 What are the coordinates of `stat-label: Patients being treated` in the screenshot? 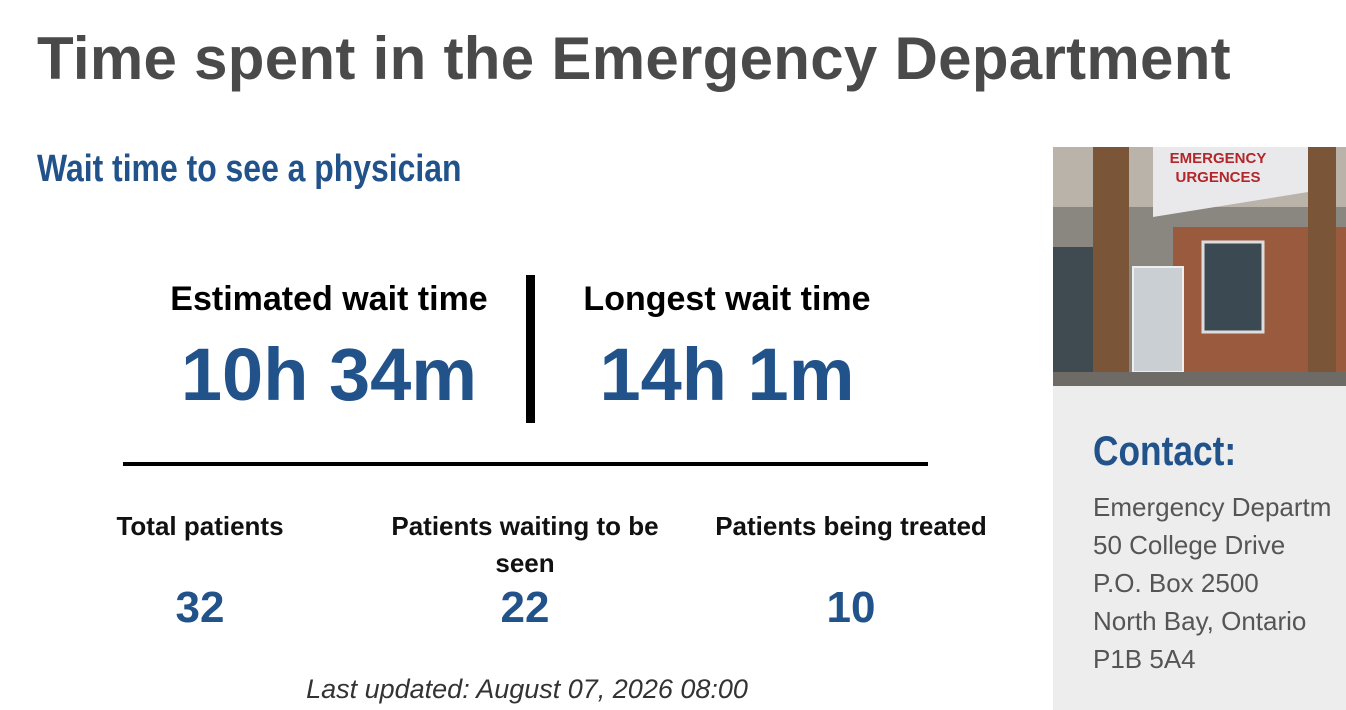 It's located at (851, 526).